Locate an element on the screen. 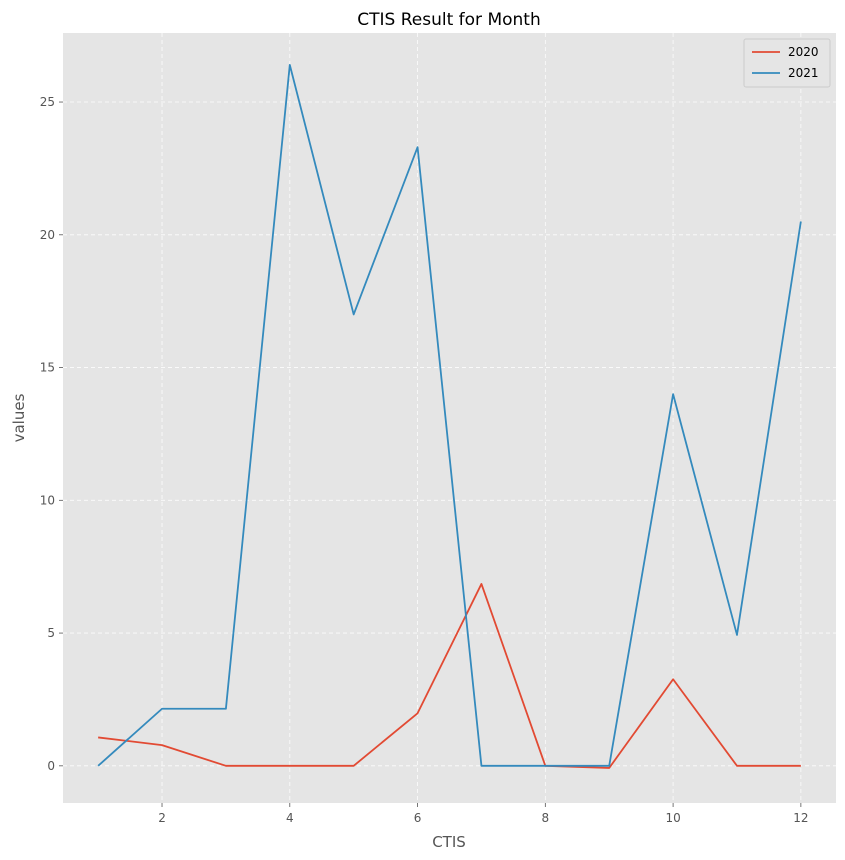 This screenshot has height=860, width=845. y-tick-label: 0 is located at coordinates (51, 766).